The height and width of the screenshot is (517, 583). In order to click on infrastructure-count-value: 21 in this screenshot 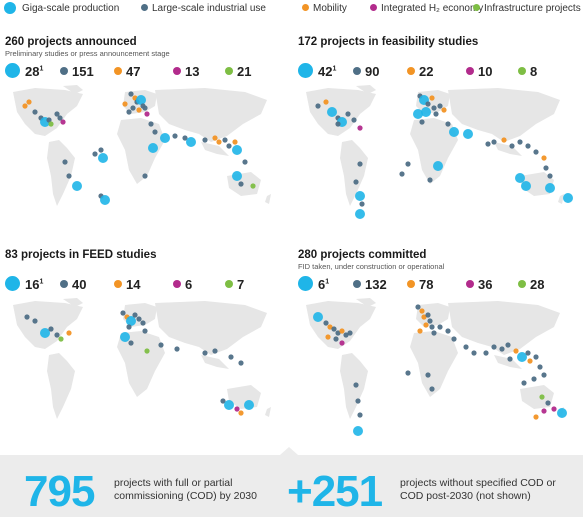, I will do `click(244, 71)`.